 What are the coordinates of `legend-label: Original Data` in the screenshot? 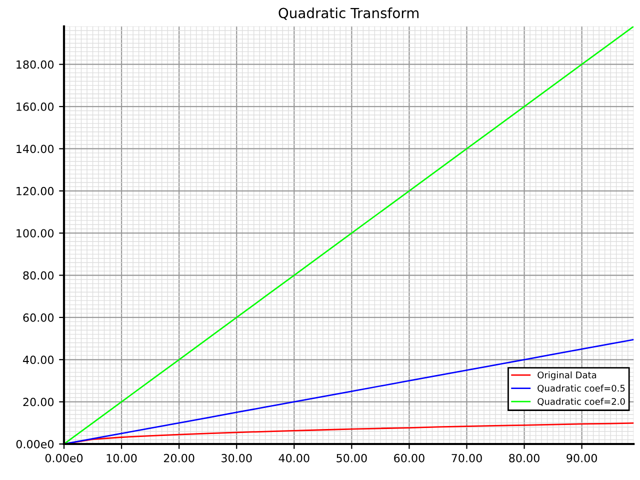 It's located at (567, 375).